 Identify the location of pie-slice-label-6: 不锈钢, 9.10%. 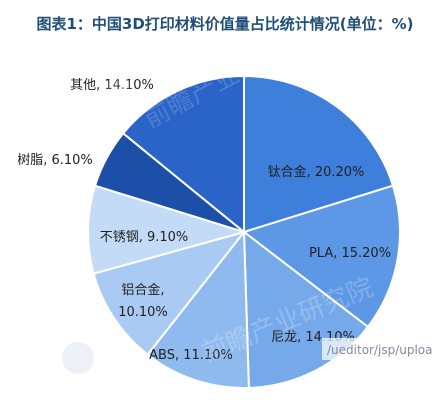
(144, 237).